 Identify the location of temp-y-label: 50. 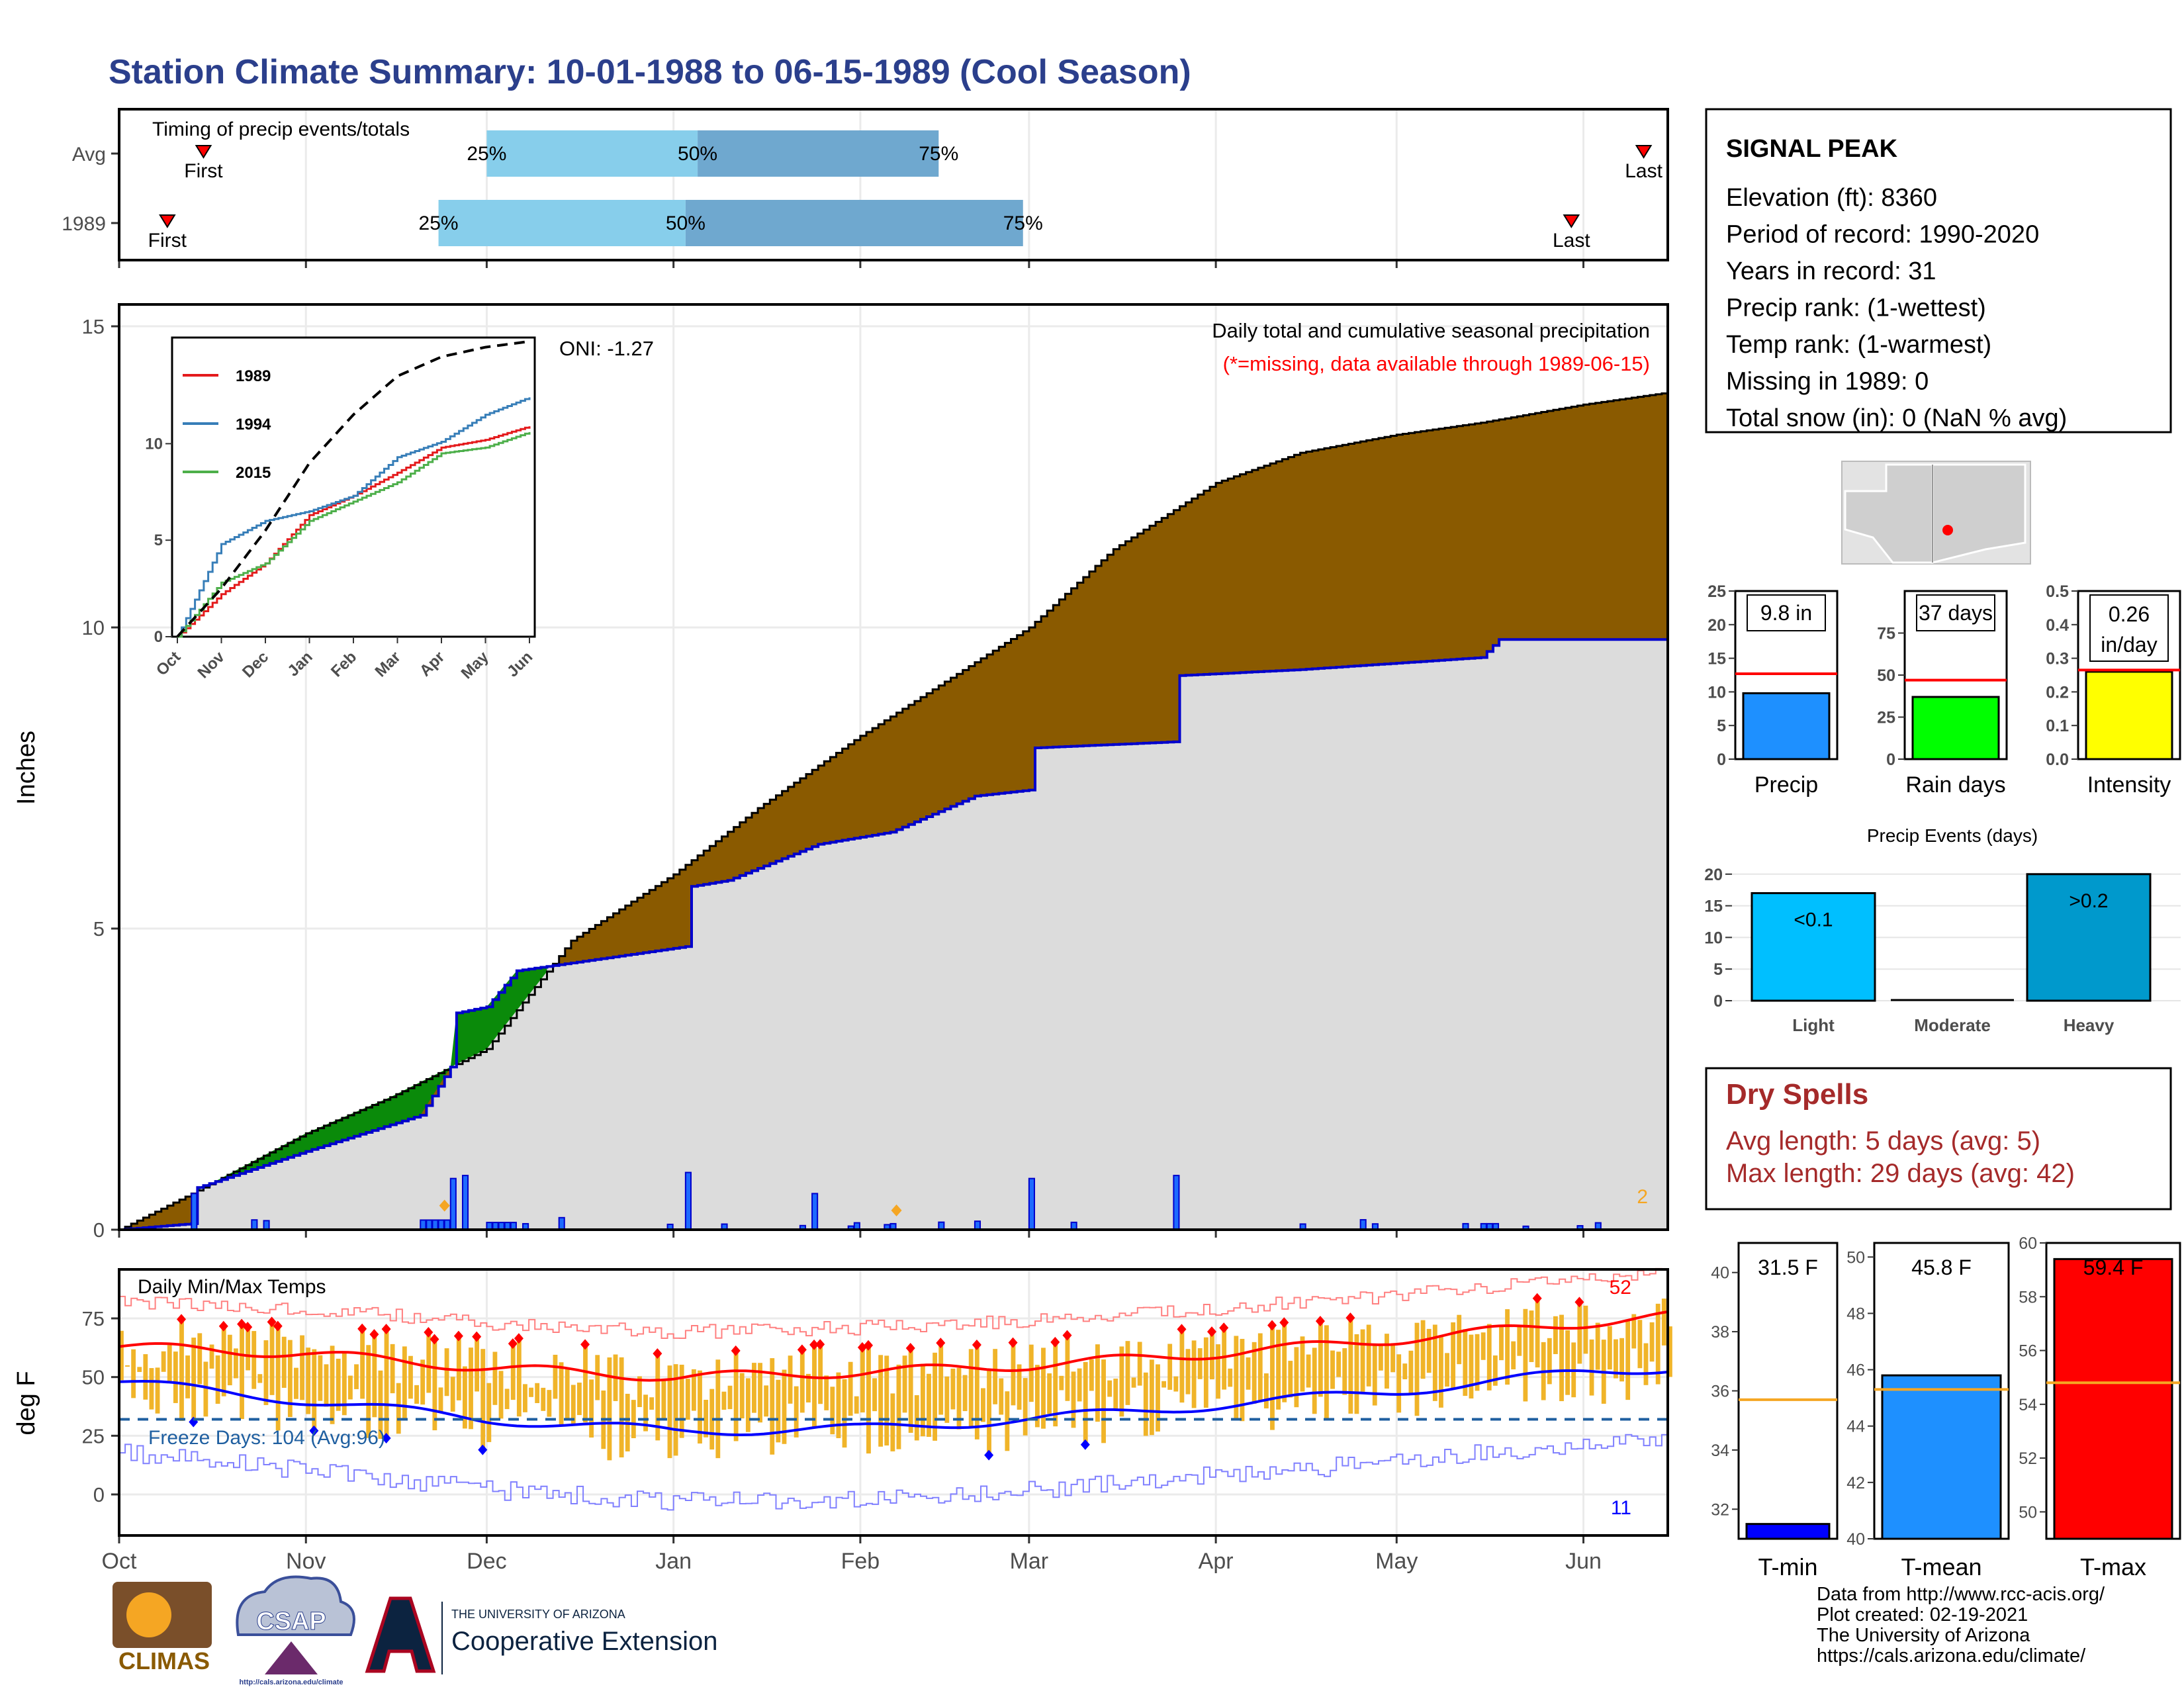
(93, 1377).